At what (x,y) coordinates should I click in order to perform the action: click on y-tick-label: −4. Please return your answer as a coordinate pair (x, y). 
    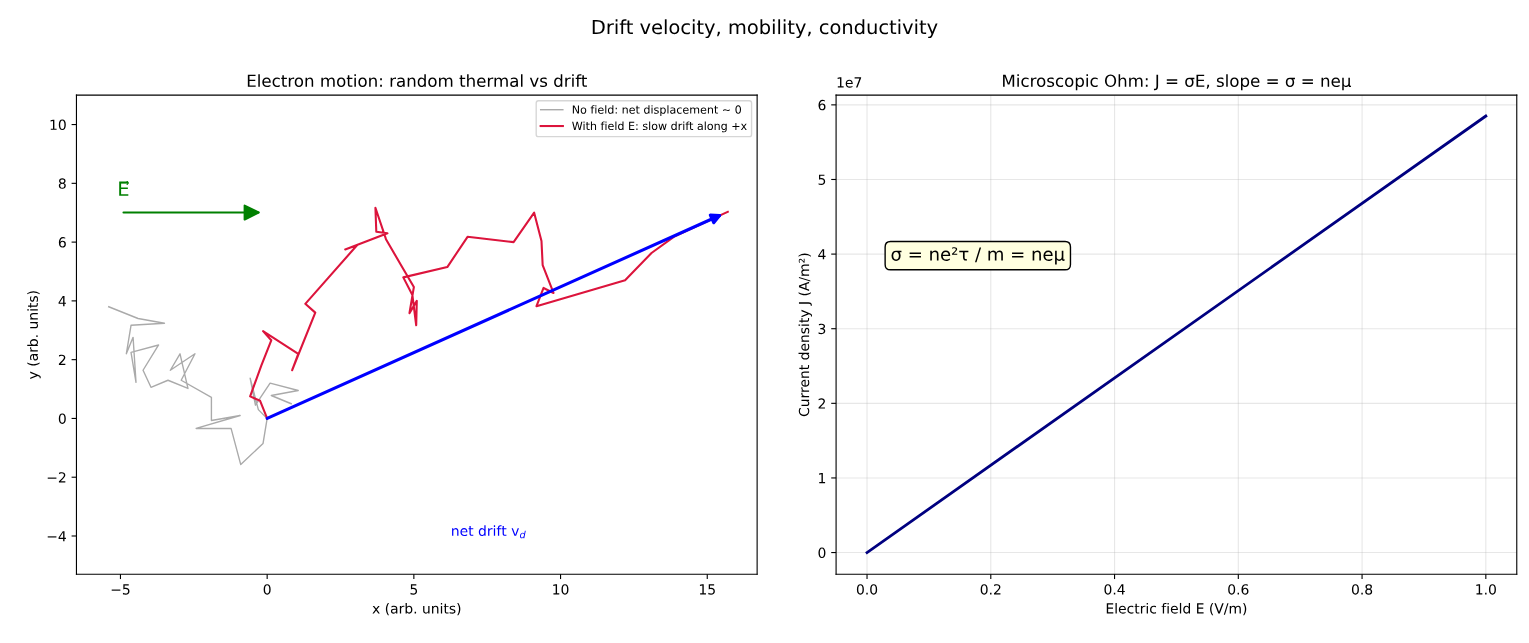
    Looking at the image, I should click on (56, 536).